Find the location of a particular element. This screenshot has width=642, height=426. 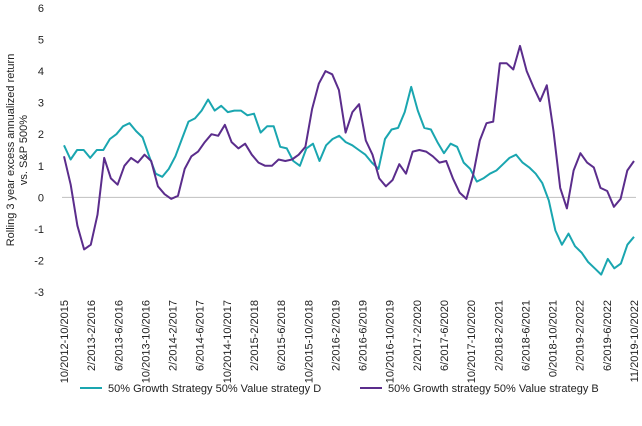

x-tick-label: 6/2019-6/2022 is located at coordinates (608, 335).